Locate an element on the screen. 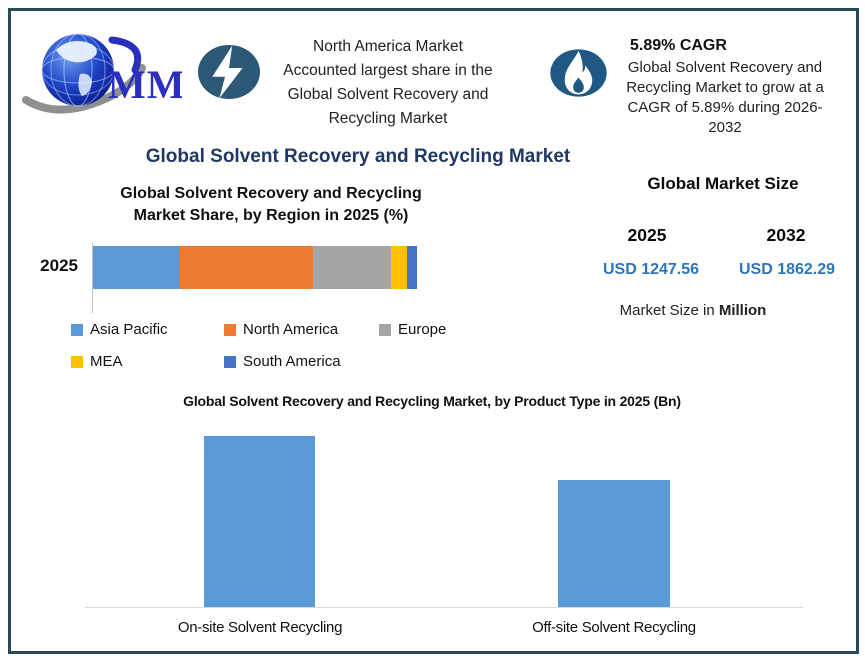 The height and width of the screenshot is (660, 865). flame-icon is located at coordinates (578, 73).